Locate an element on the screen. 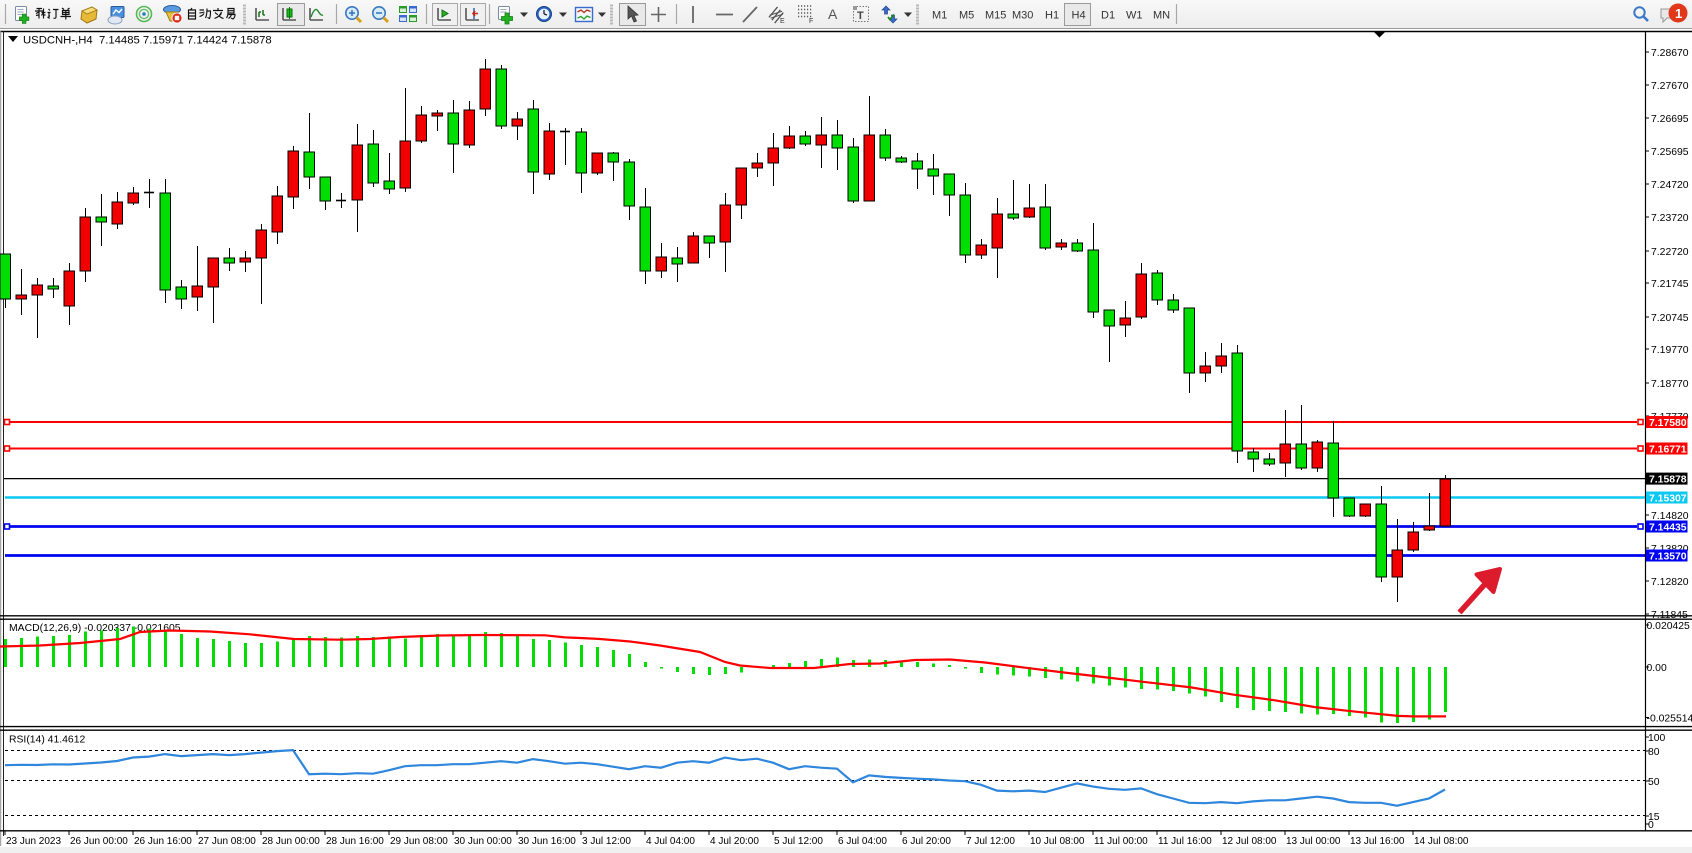 The image size is (1692, 853). svg-text: 7.28670 is located at coordinates (1670, 53).